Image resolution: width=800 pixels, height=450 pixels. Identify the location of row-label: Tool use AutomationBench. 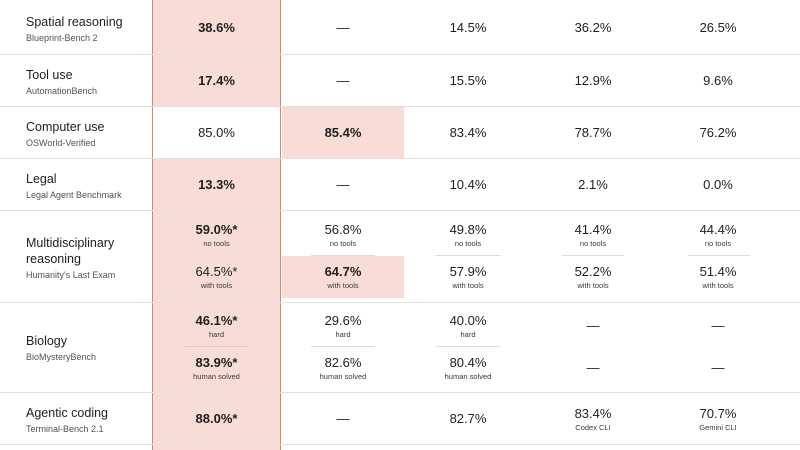
(61, 82).